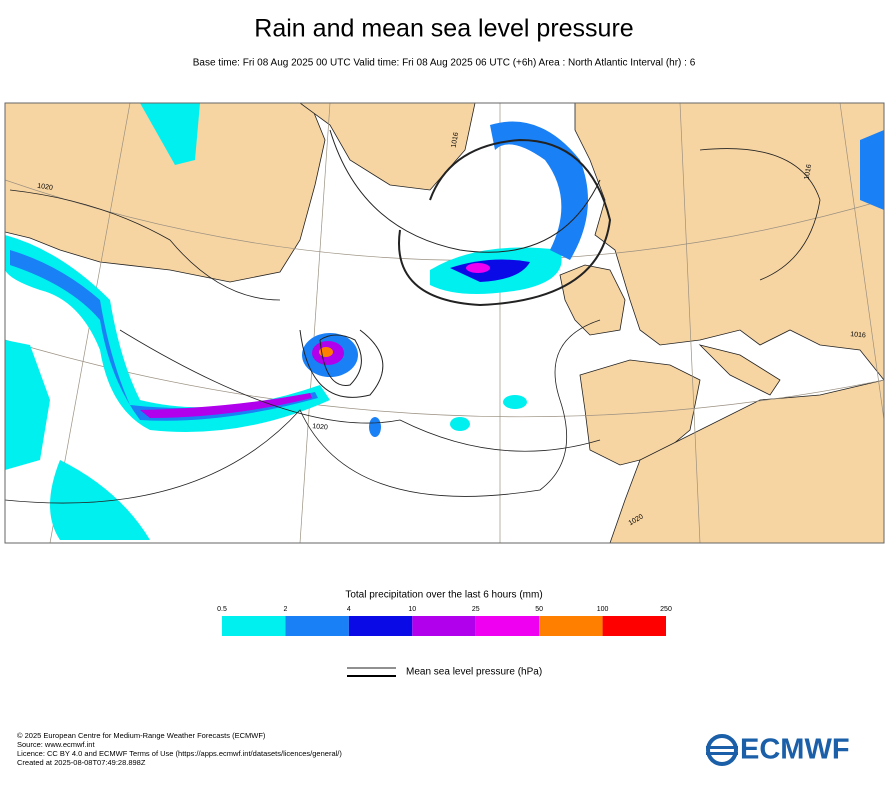  I want to click on logo: ECMWF, so click(778, 750).